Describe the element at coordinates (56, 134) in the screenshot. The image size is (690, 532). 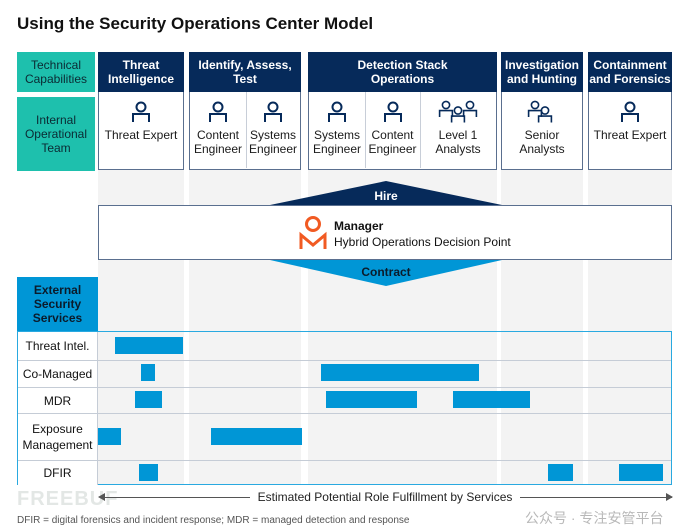
I see `internal-team-label: Internal Operational Team` at that location.